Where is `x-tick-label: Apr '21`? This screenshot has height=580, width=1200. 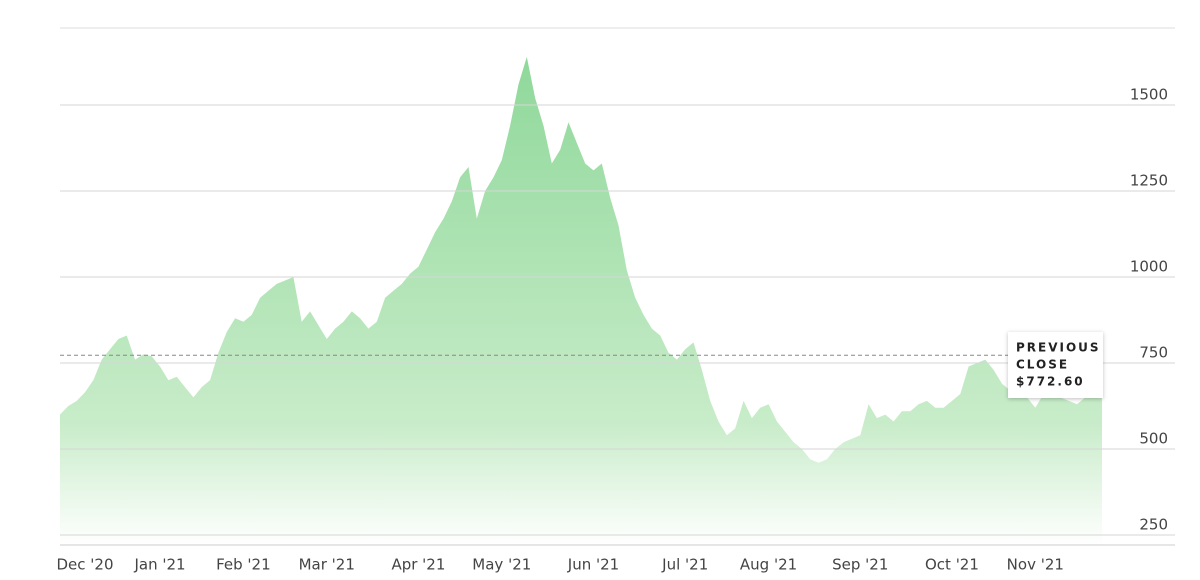 x-tick-label: Apr '21 is located at coordinates (418, 565).